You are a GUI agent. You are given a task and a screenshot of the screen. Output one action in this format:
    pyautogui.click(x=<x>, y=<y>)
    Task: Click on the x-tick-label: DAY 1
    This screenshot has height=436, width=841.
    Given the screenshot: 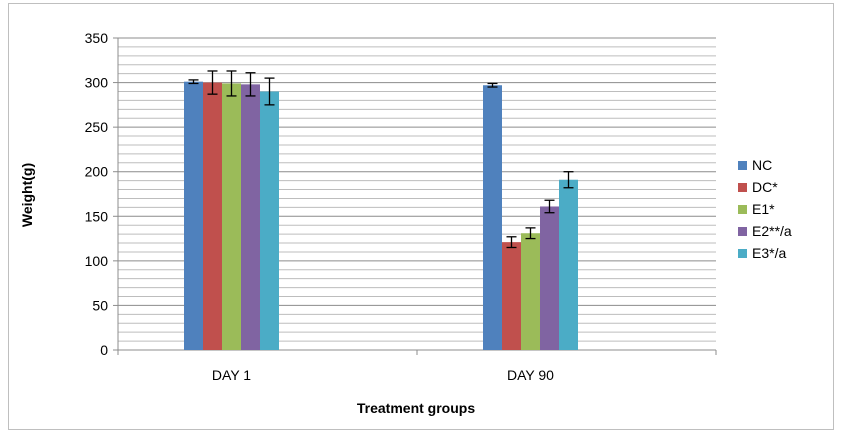 What is the action you would take?
    pyautogui.click(x=231, y=375)
    